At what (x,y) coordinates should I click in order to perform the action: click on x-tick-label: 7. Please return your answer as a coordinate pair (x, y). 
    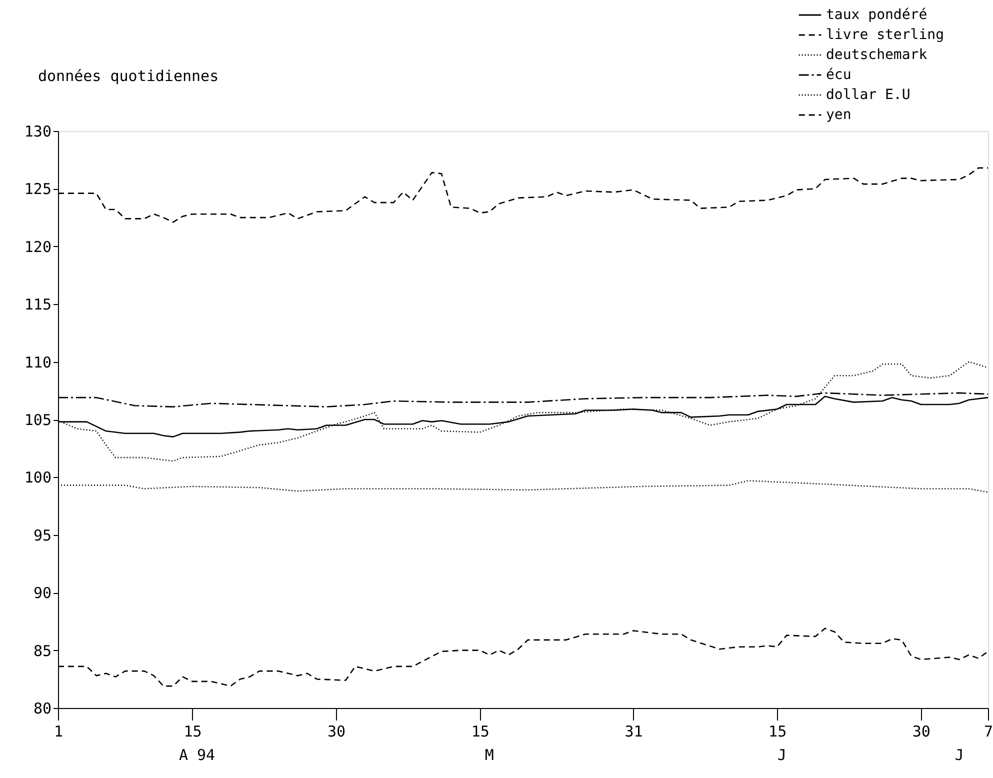
    Looking at the image, I should click on (988, 731).